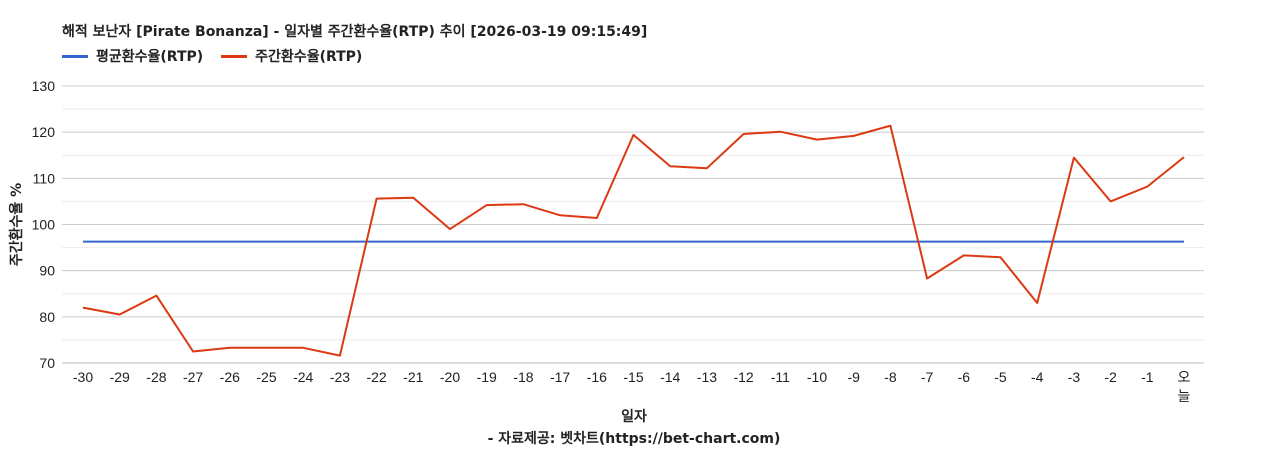 The width and height of the screenshot is (1268, 450). I want to click on x-tick-label: -1, so click(1147, 377).